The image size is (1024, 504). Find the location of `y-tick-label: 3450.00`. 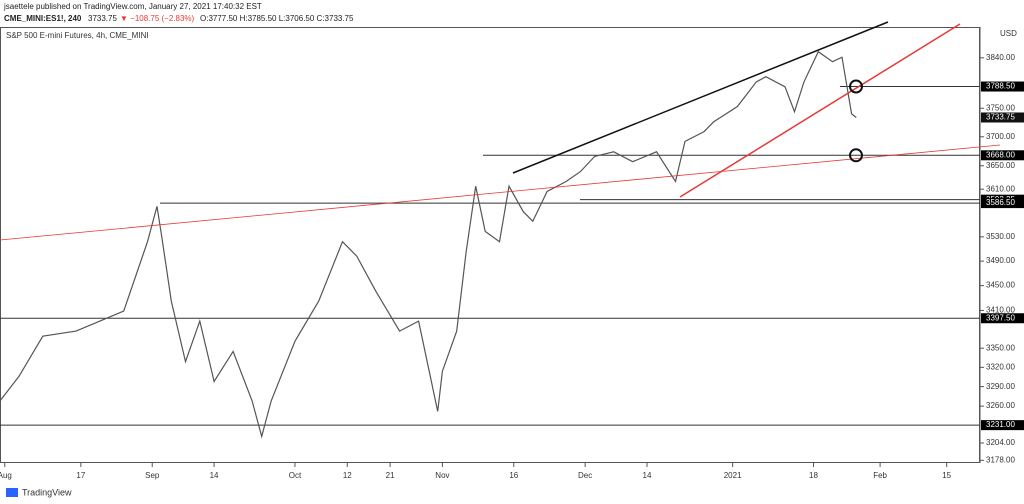

y-tick-label: 3450.00 is located at coordinates (1000, 285).